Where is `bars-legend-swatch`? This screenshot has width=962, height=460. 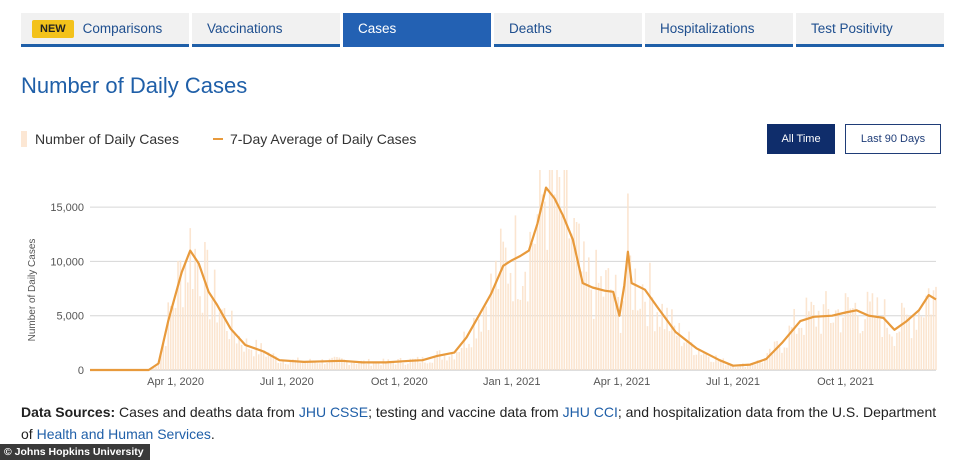 bars-legend-swatch is located at coordinates (24, 139).